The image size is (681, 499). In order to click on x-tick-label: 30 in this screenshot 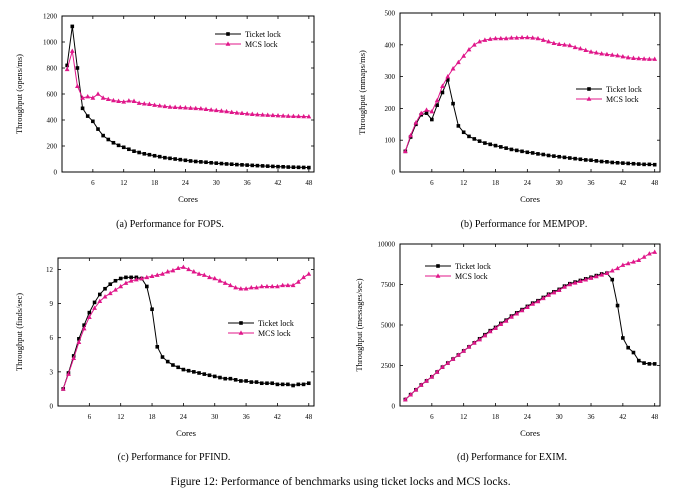, I will do `click(217, 183)`.